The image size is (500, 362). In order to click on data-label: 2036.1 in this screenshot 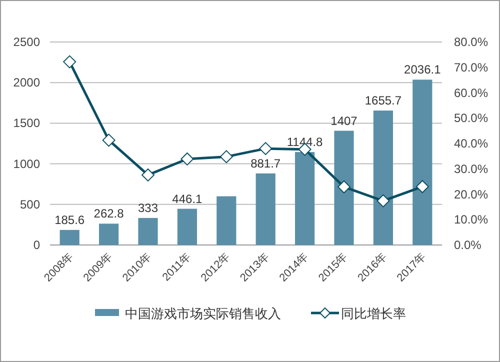, I will do `click(423, 69)`.